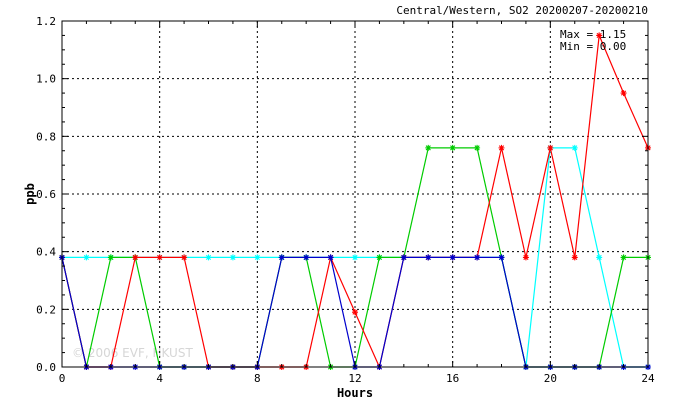  I want to click on max-stat: Max = 1.15, so click(593, 34).